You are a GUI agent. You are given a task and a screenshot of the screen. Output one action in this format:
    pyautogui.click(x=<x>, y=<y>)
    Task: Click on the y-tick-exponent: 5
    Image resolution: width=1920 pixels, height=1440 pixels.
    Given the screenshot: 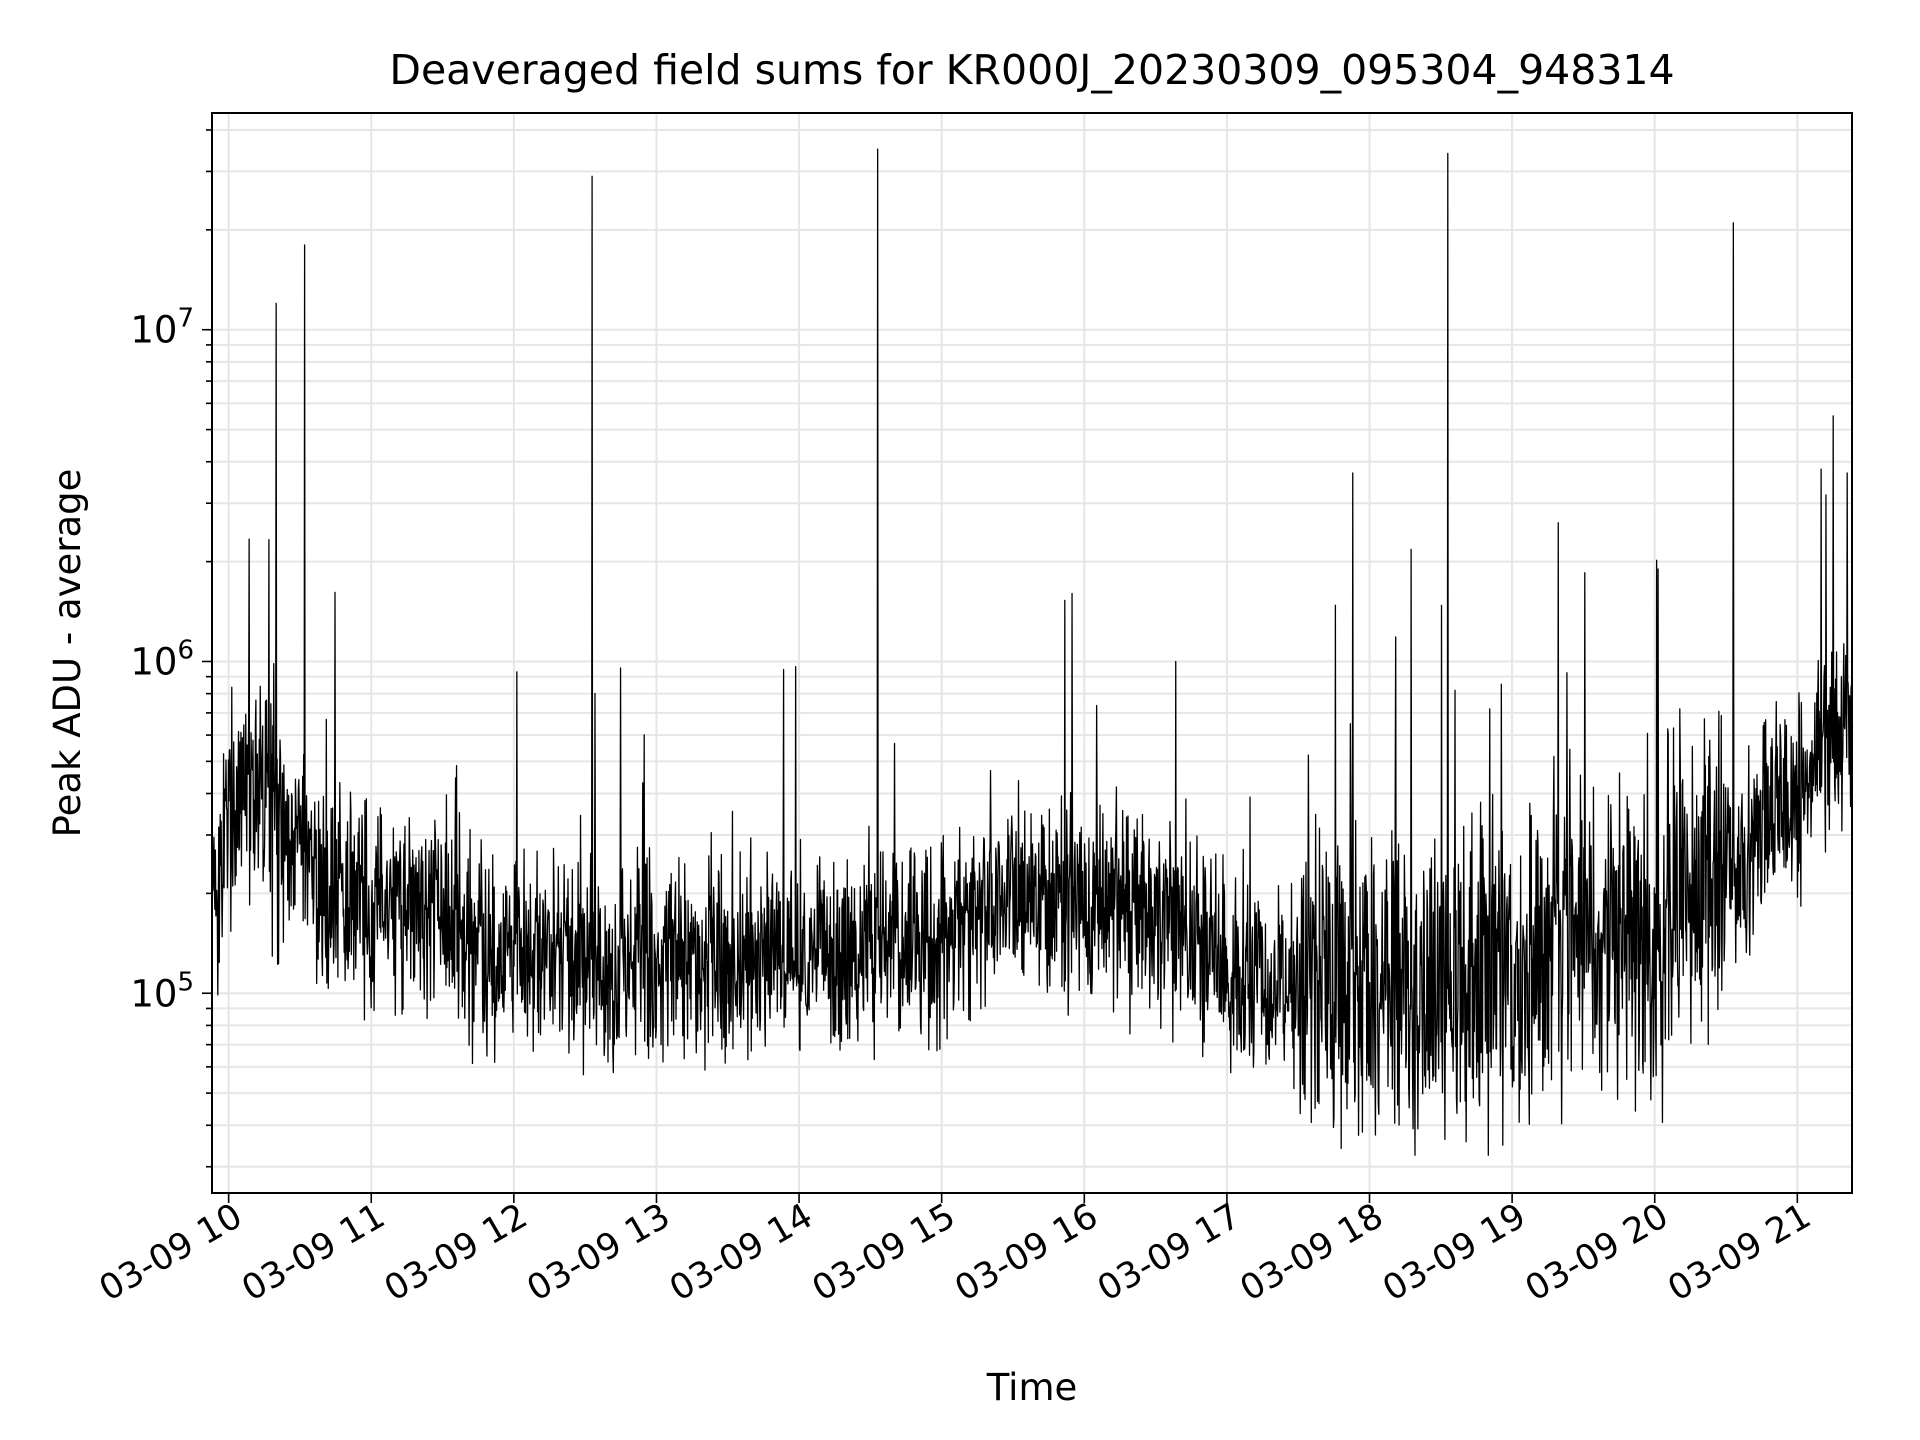 What is the action you would take?
    pyautogui.click(x=185, y=982)
    